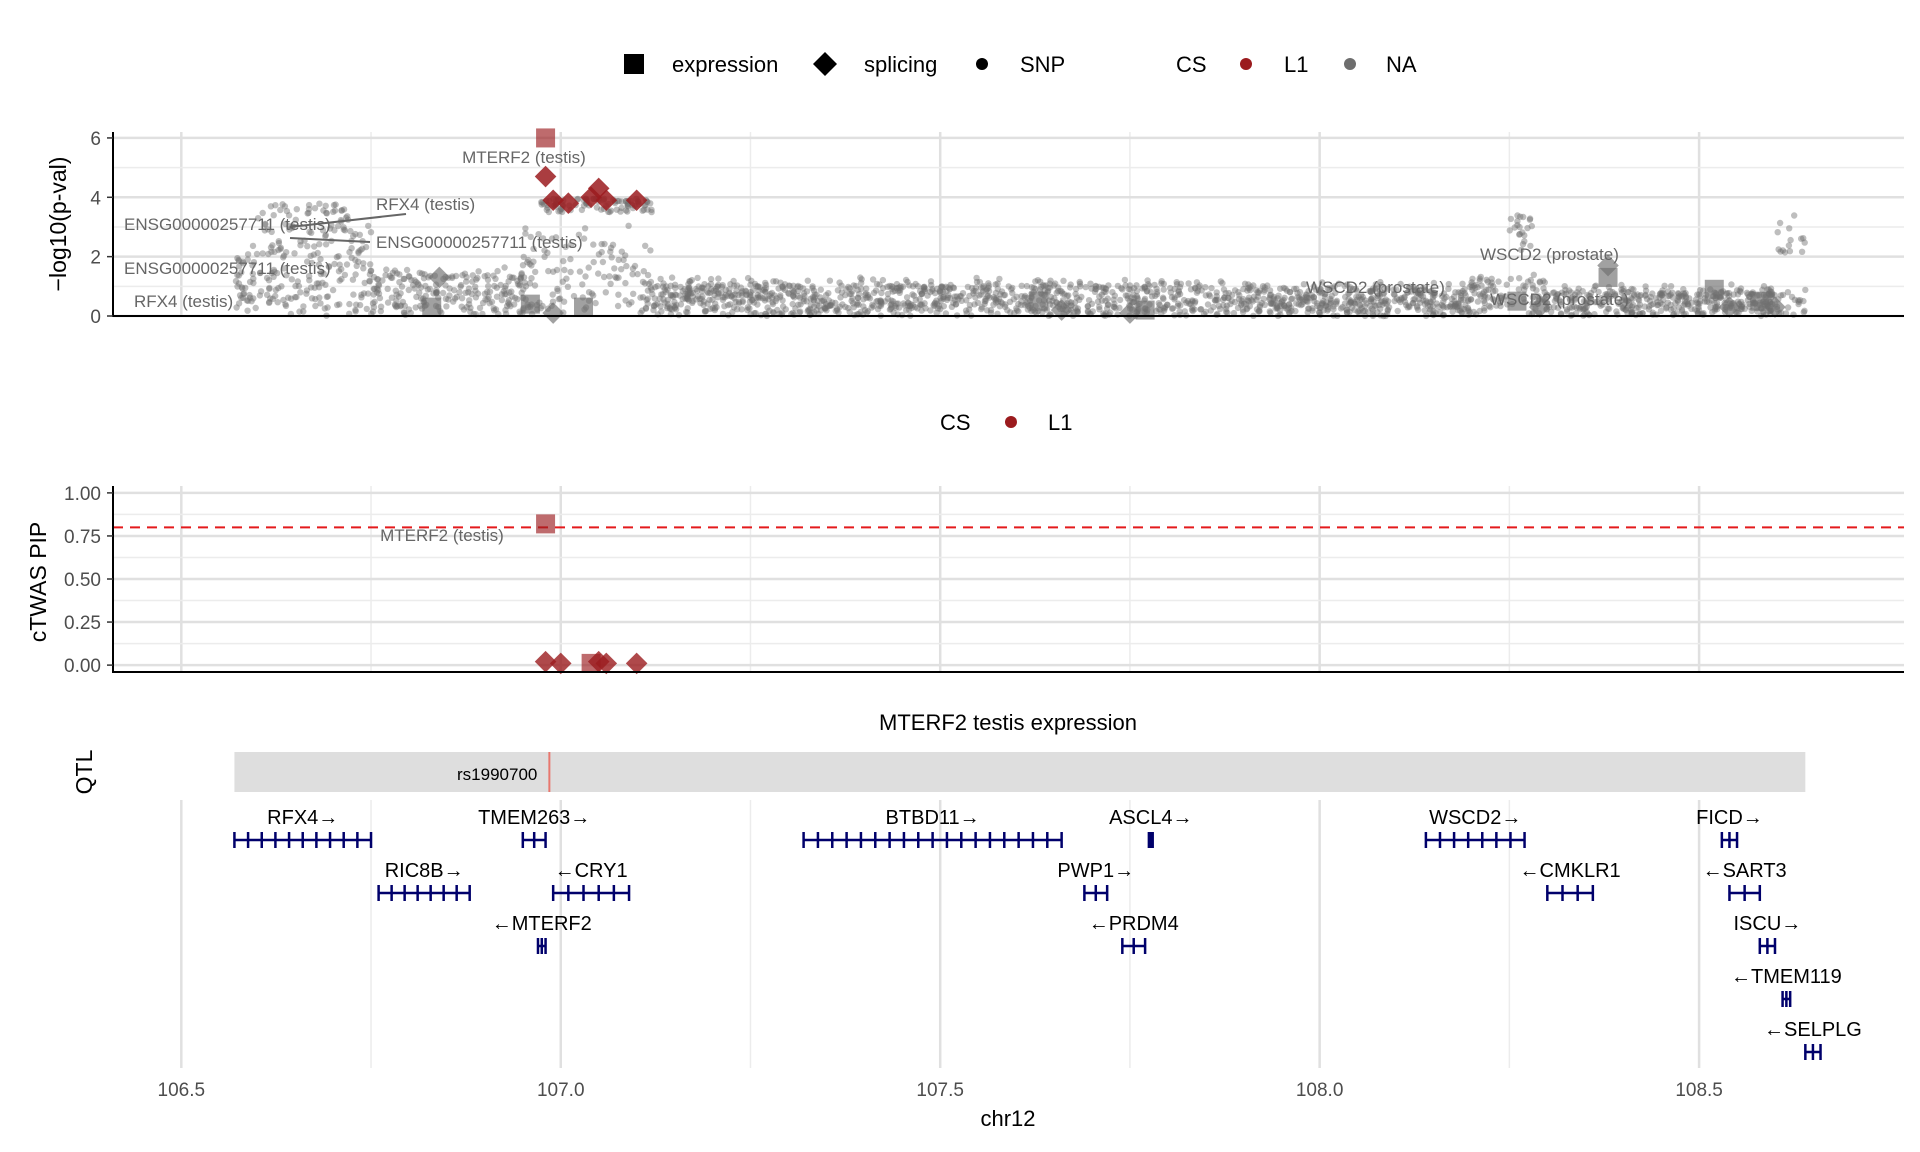  What do you see at coordinates (497, 774) in the screenshot?
I see `qtl-snp-label: rs1990700` at bounding box center [497, 774].